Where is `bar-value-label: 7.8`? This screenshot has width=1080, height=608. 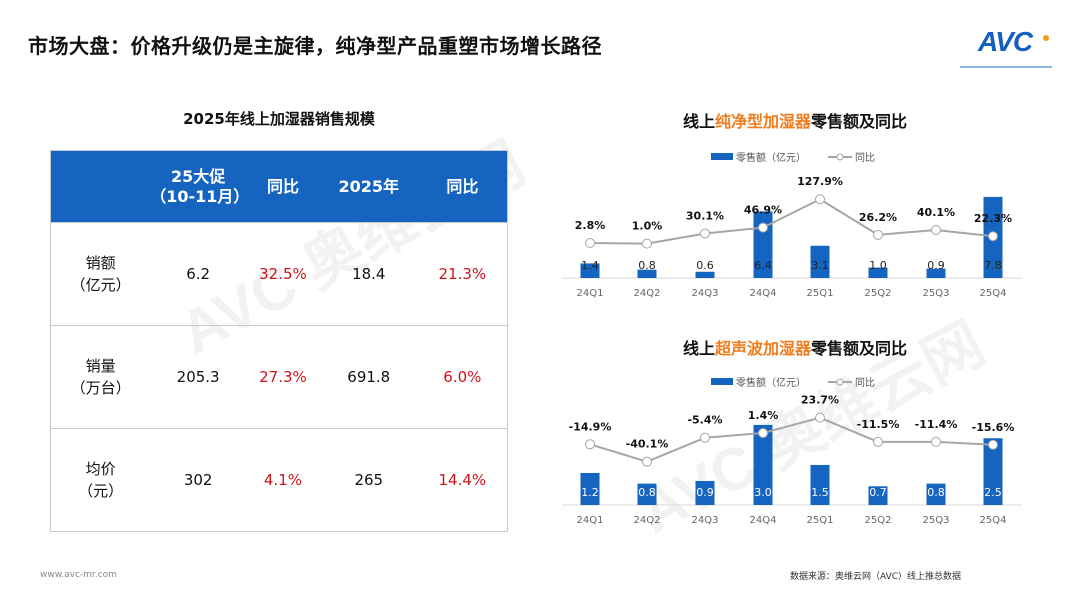
bar-value-label: 7.8 is located at coordinates (993, 265).